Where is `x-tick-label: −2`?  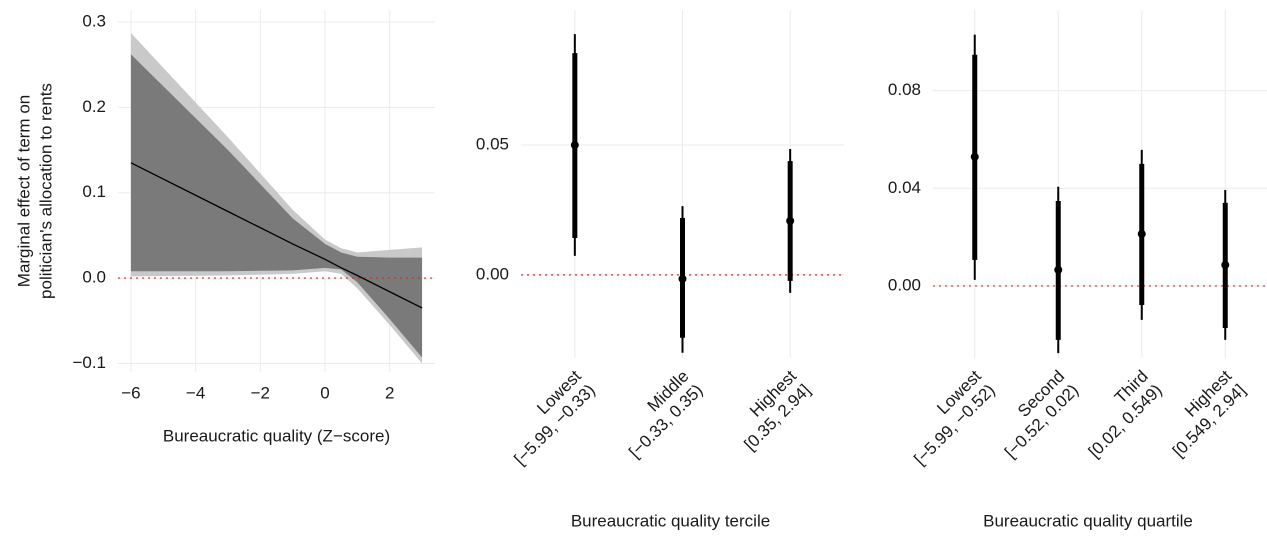
x-tick-label: −2 is located at coordinates (260, 392).